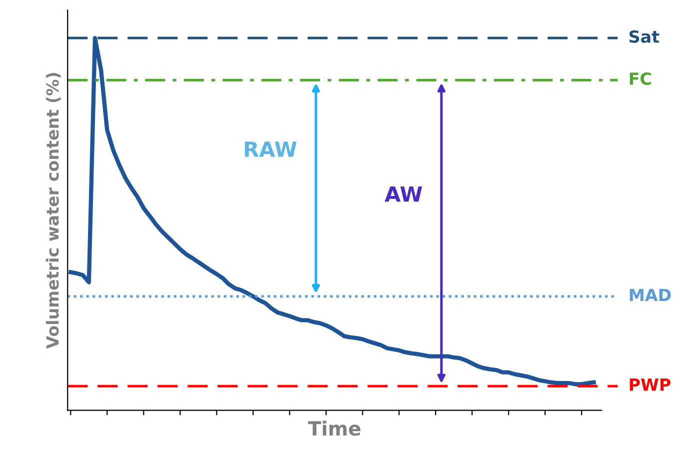 The height and width of the screenshot is (461, 676). I want to click on annotation: AW, so click(403, 194).